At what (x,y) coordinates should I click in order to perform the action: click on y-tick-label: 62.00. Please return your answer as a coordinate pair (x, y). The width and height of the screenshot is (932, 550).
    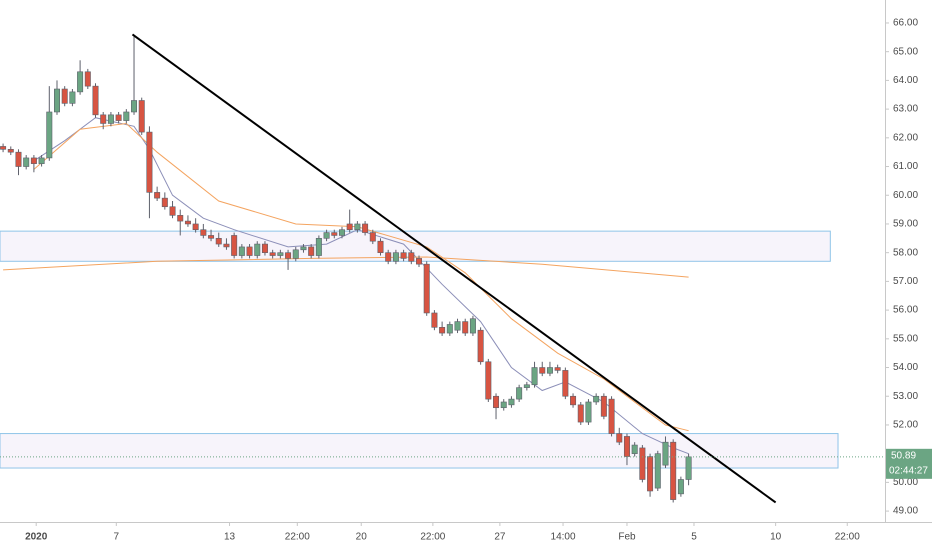
    Looking at the image, I should click on (905, 137).